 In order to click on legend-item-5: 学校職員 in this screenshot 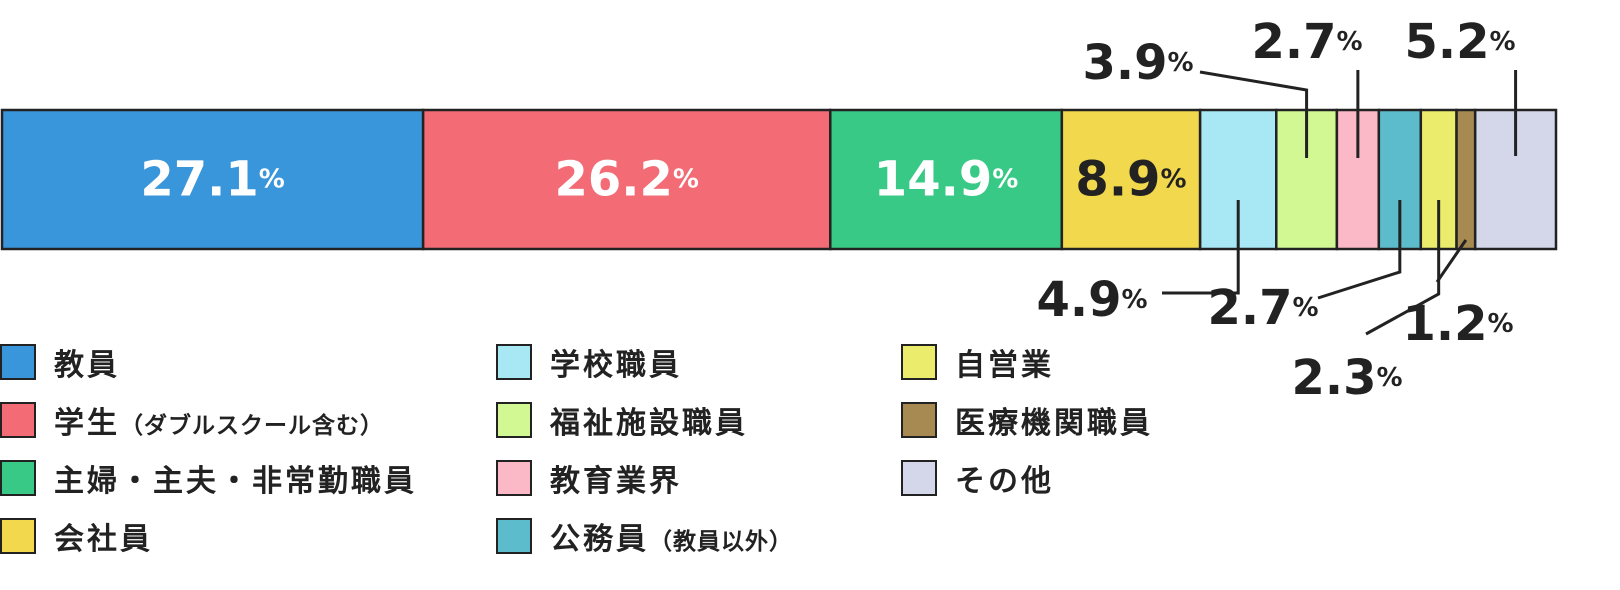, I will do `click(589, 362)`.